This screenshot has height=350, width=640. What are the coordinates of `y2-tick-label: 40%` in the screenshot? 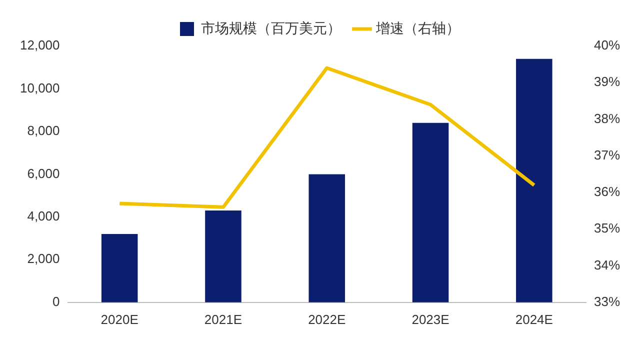 It's located at (607, 45).